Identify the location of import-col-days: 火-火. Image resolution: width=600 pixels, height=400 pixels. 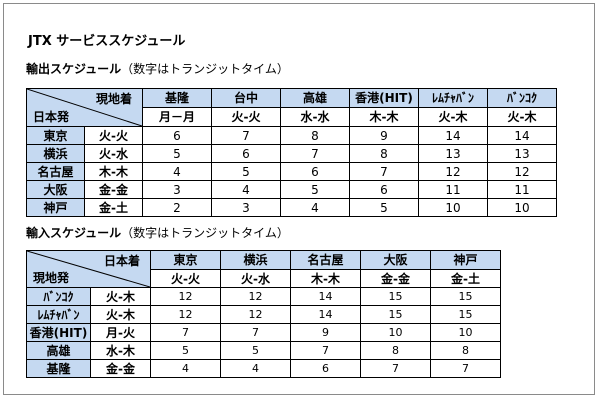
(185, 278).